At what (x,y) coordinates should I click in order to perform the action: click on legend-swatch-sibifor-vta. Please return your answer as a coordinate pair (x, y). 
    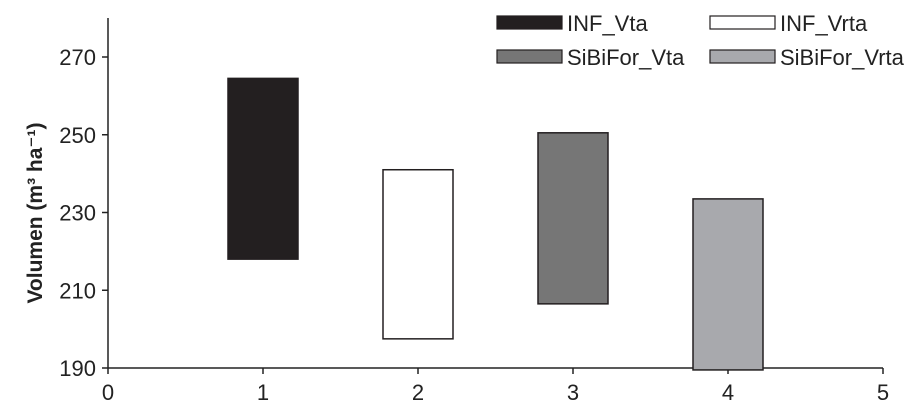
    Looking at the image, I should click on (529, 56).